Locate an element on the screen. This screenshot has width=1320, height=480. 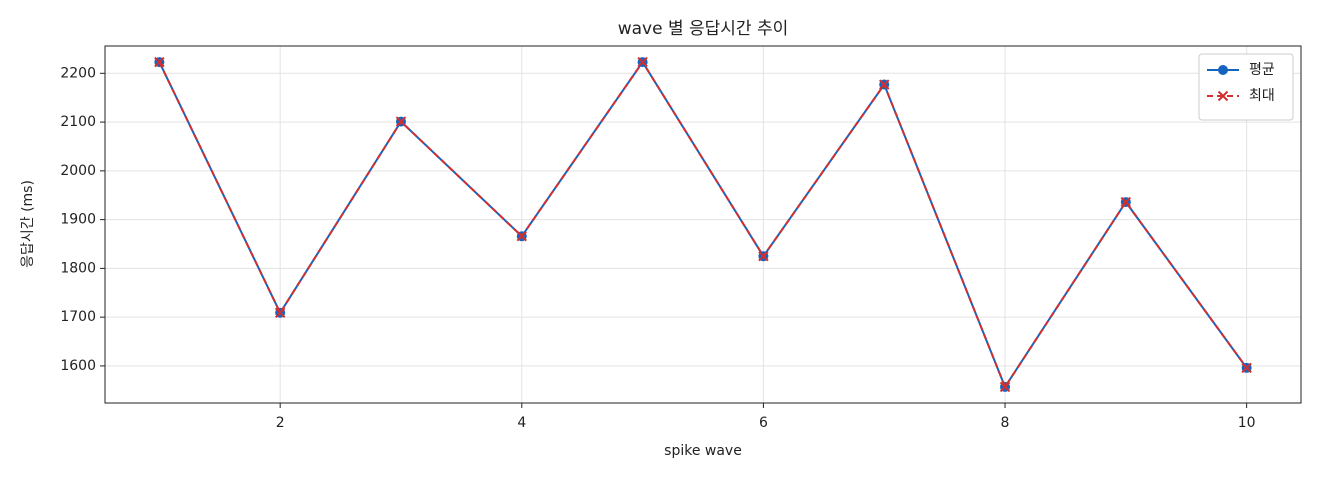
y-tick-label: 1700 is located at coordinates (78, 317).